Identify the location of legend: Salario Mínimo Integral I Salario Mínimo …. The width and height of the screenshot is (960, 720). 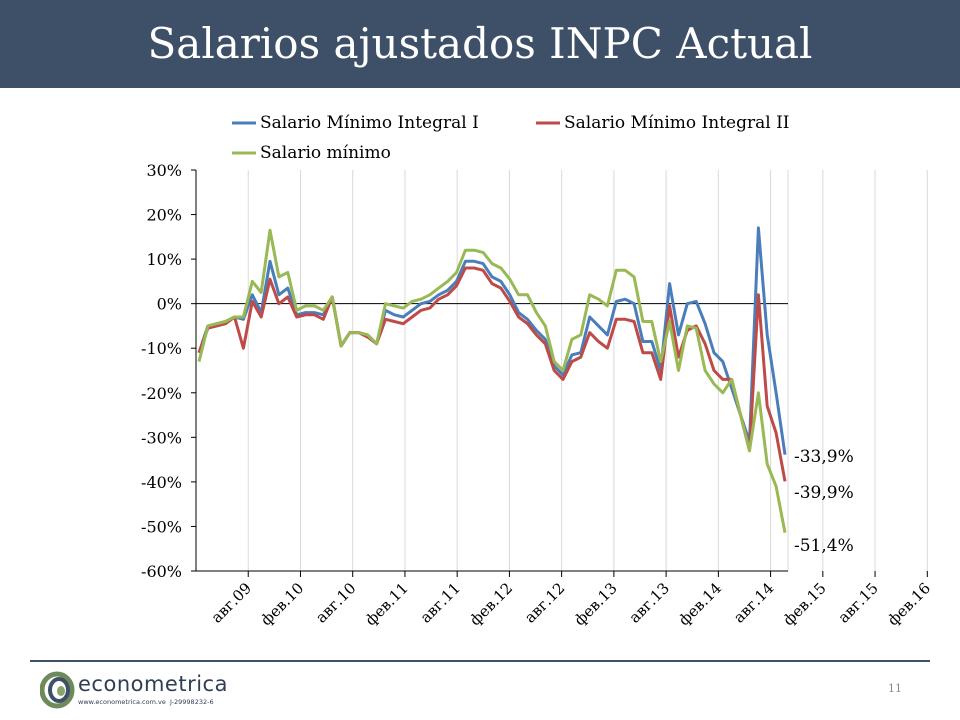
(511, 138).